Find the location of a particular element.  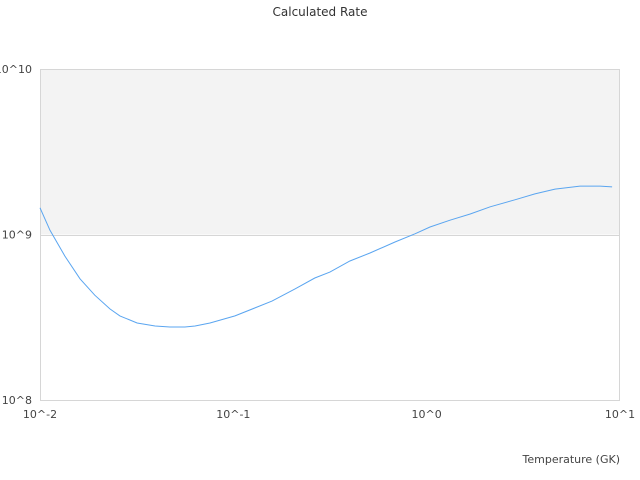

x-tick-label: 10^1 is located at coordinates (620, 414).